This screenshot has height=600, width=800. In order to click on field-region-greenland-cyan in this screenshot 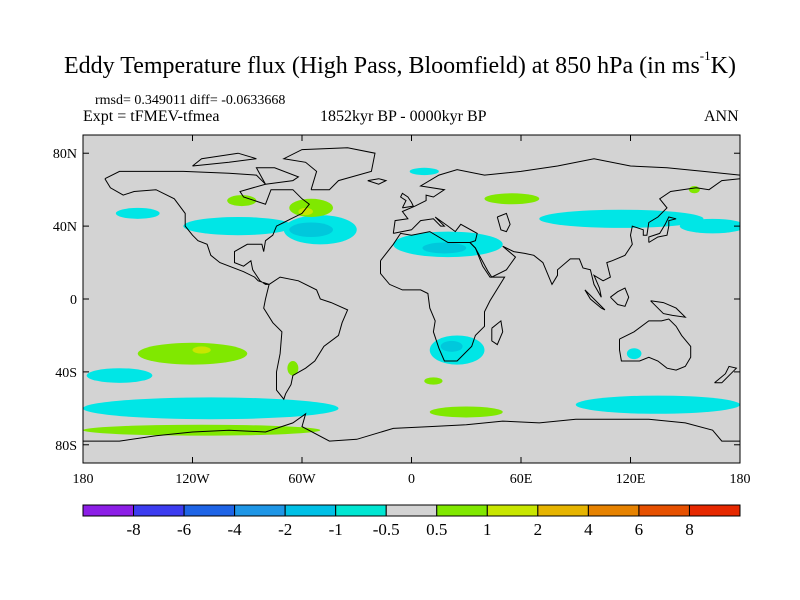, I will do `click(424, 171)`.